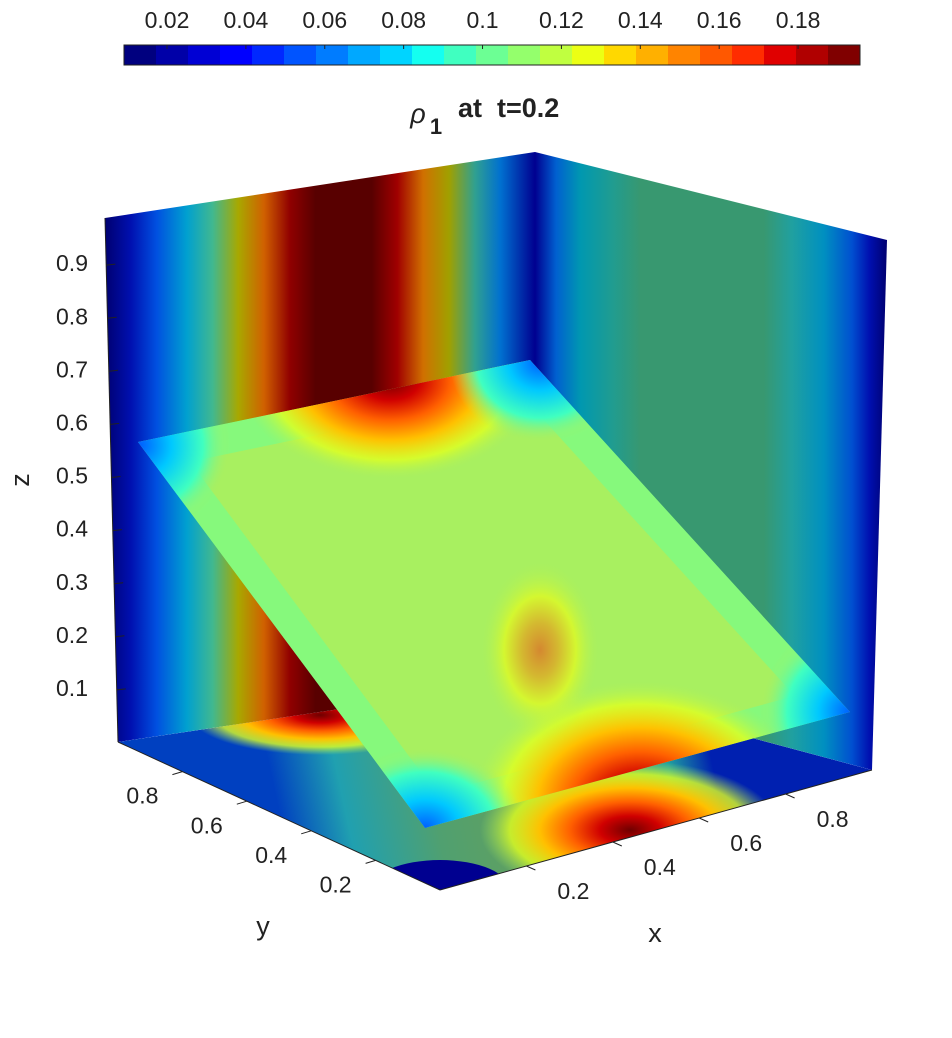  I want to click on x-tick-label: 0.4, so click(660, 867).